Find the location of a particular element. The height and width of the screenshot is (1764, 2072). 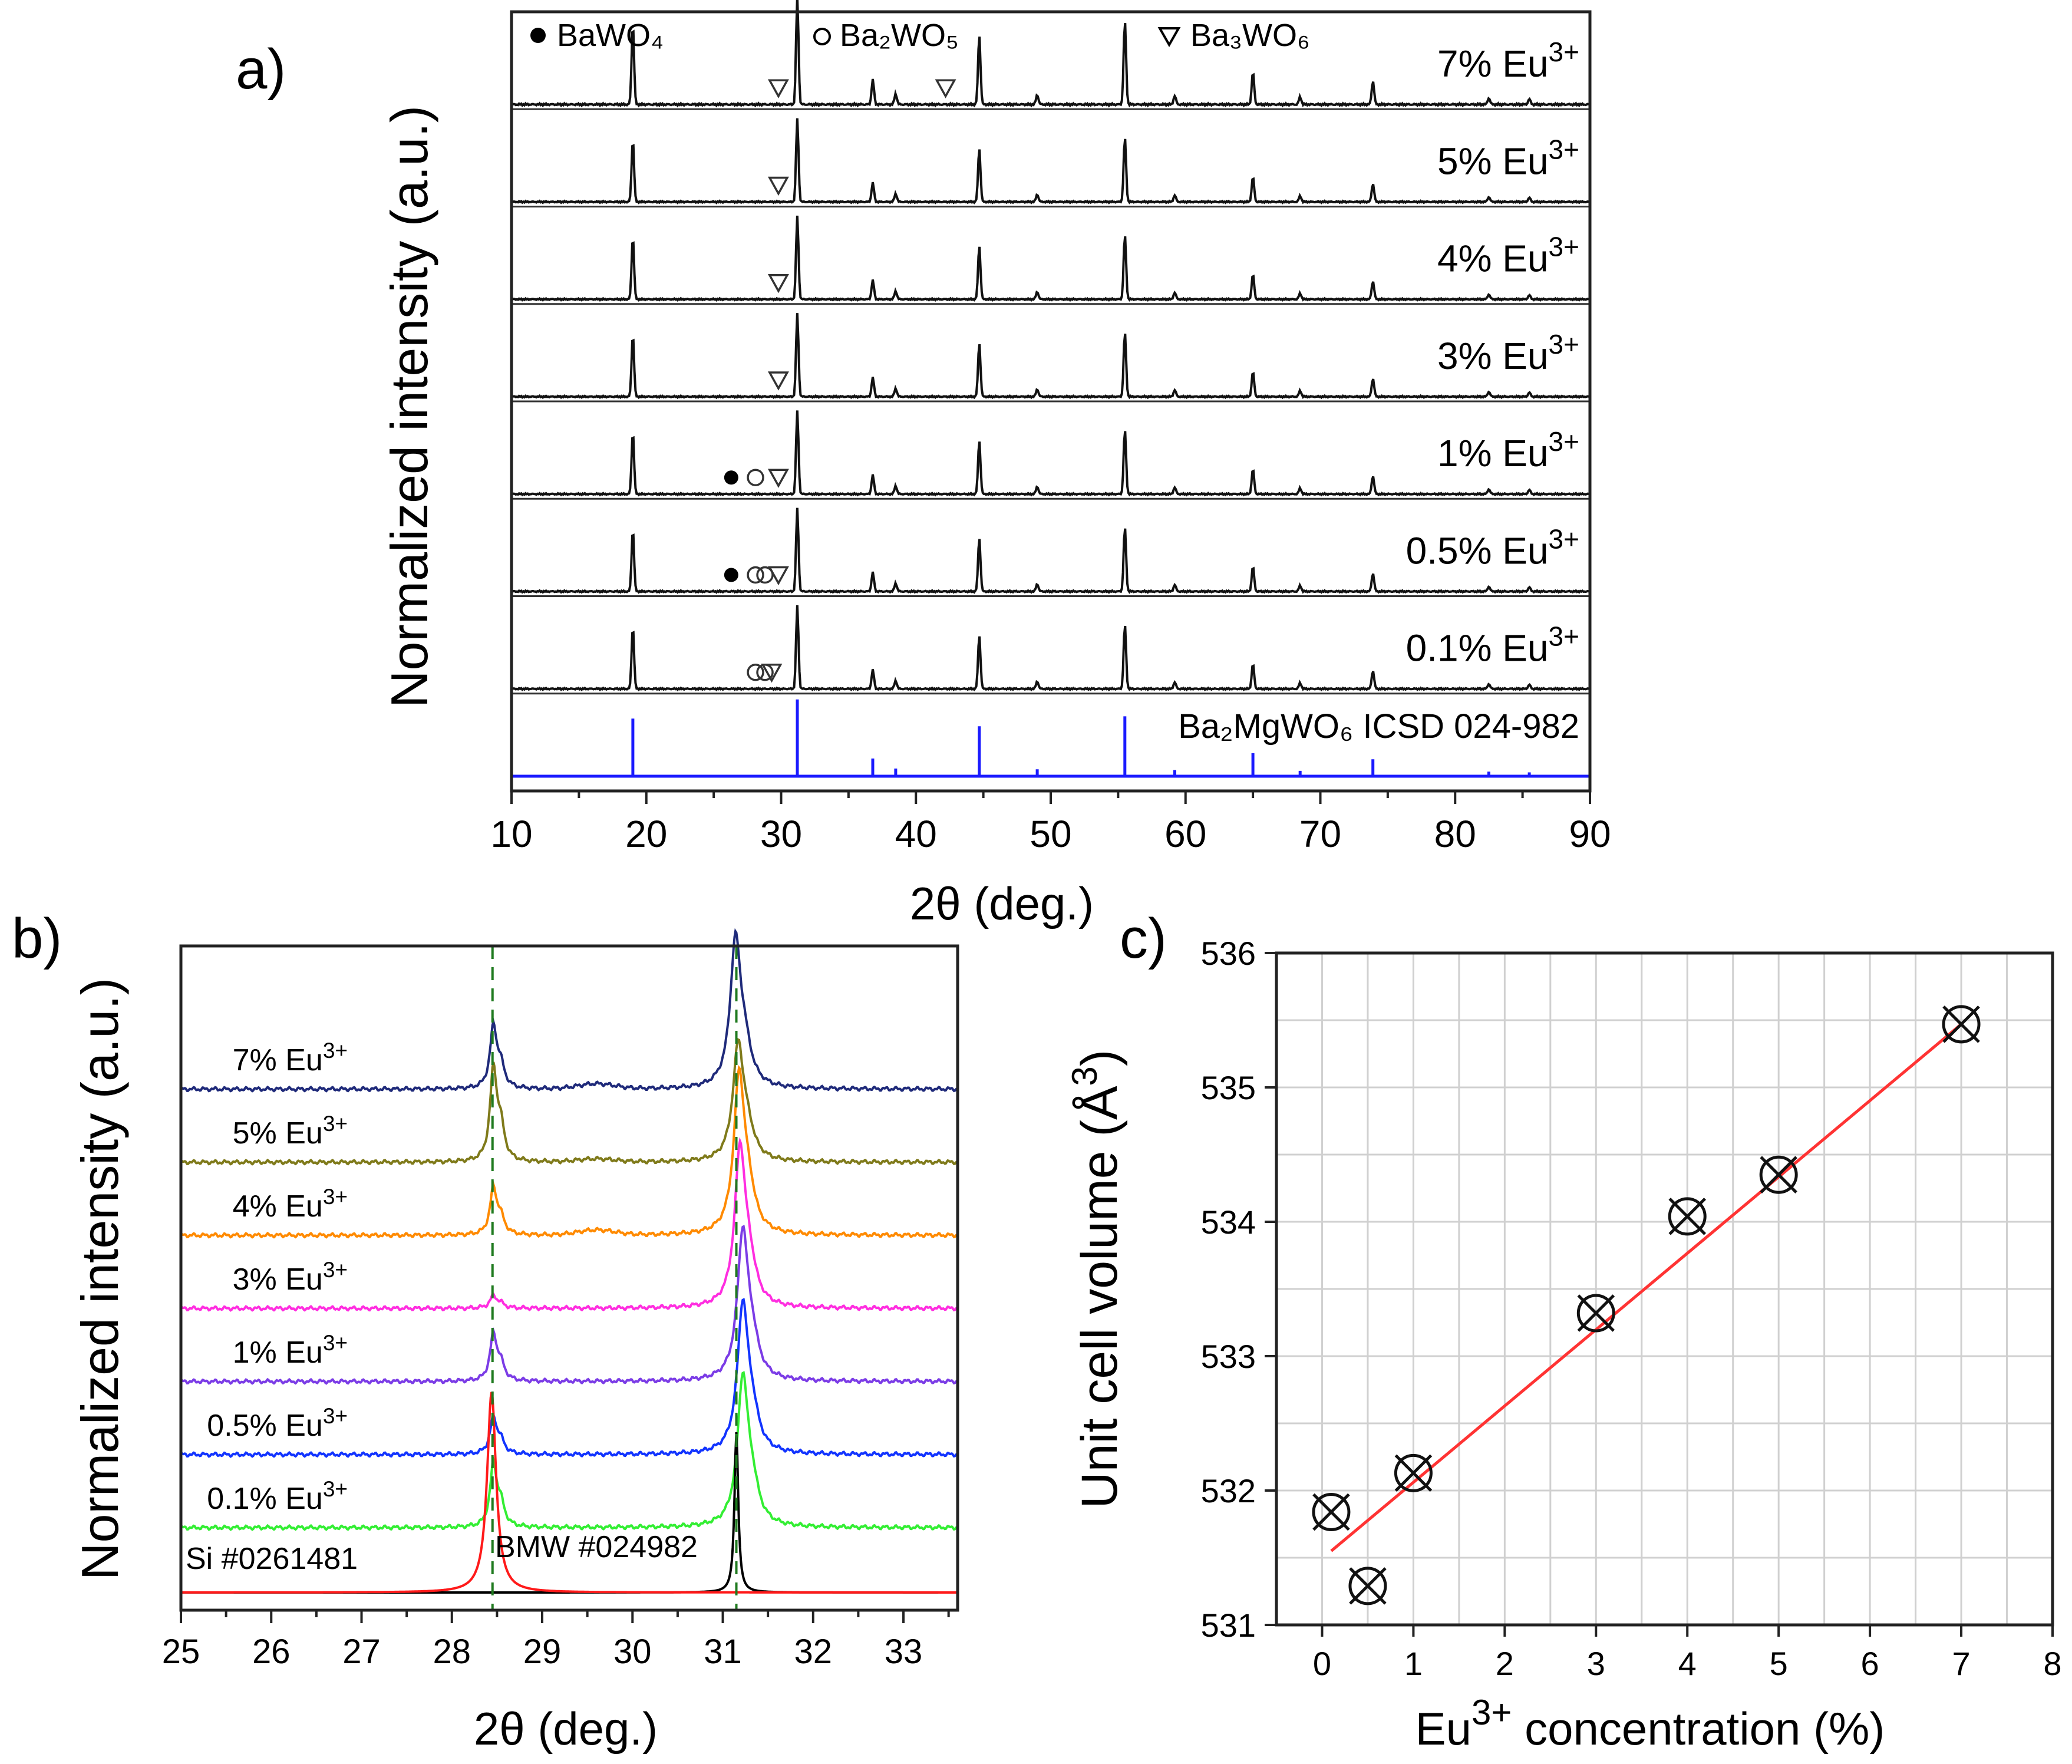

marker-open-circle-icon is located at coordinates (755, 477).